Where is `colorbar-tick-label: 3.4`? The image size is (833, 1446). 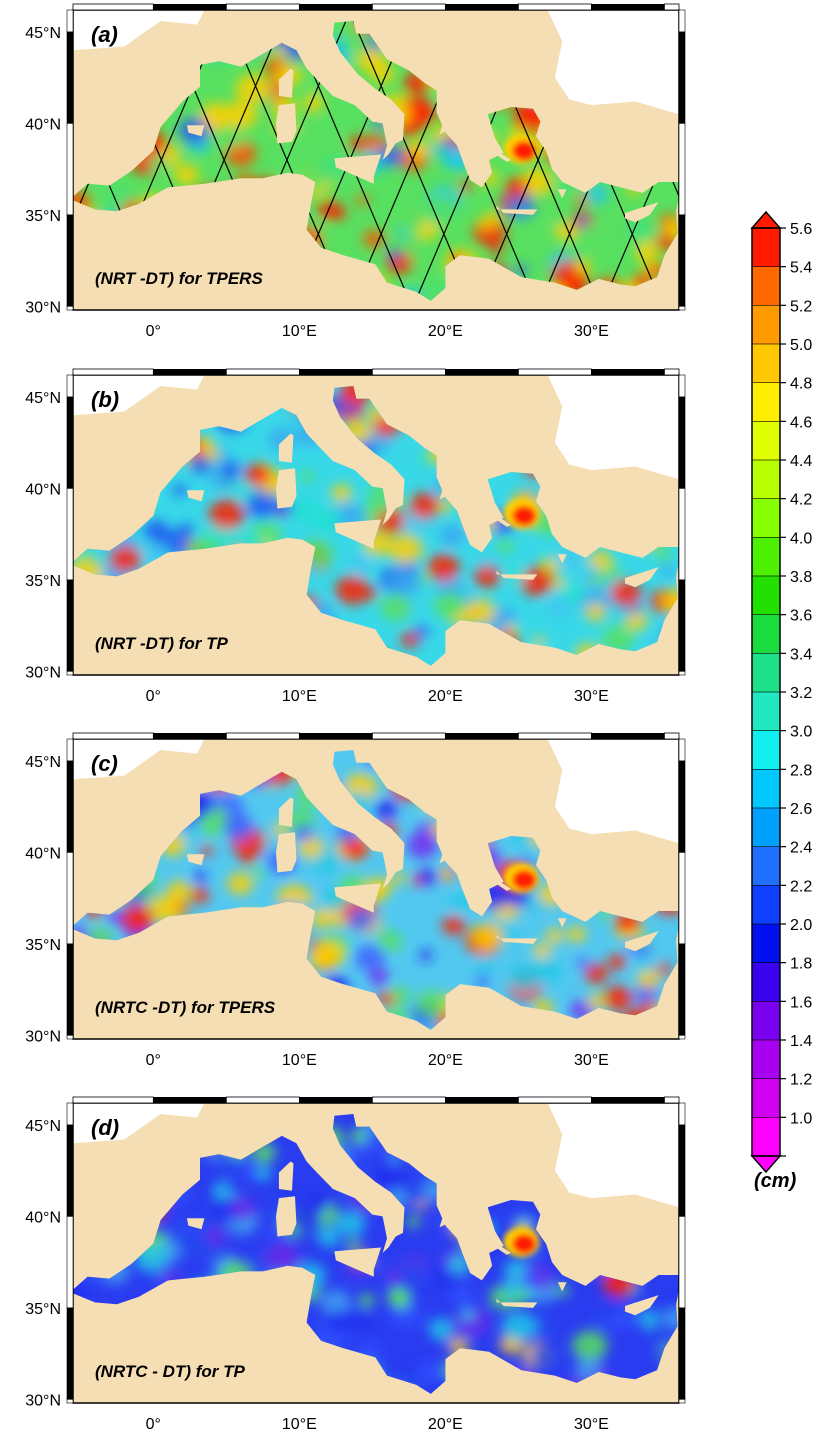 colorbar-tick-label: 3.4 is located at coordinates (801, 654).